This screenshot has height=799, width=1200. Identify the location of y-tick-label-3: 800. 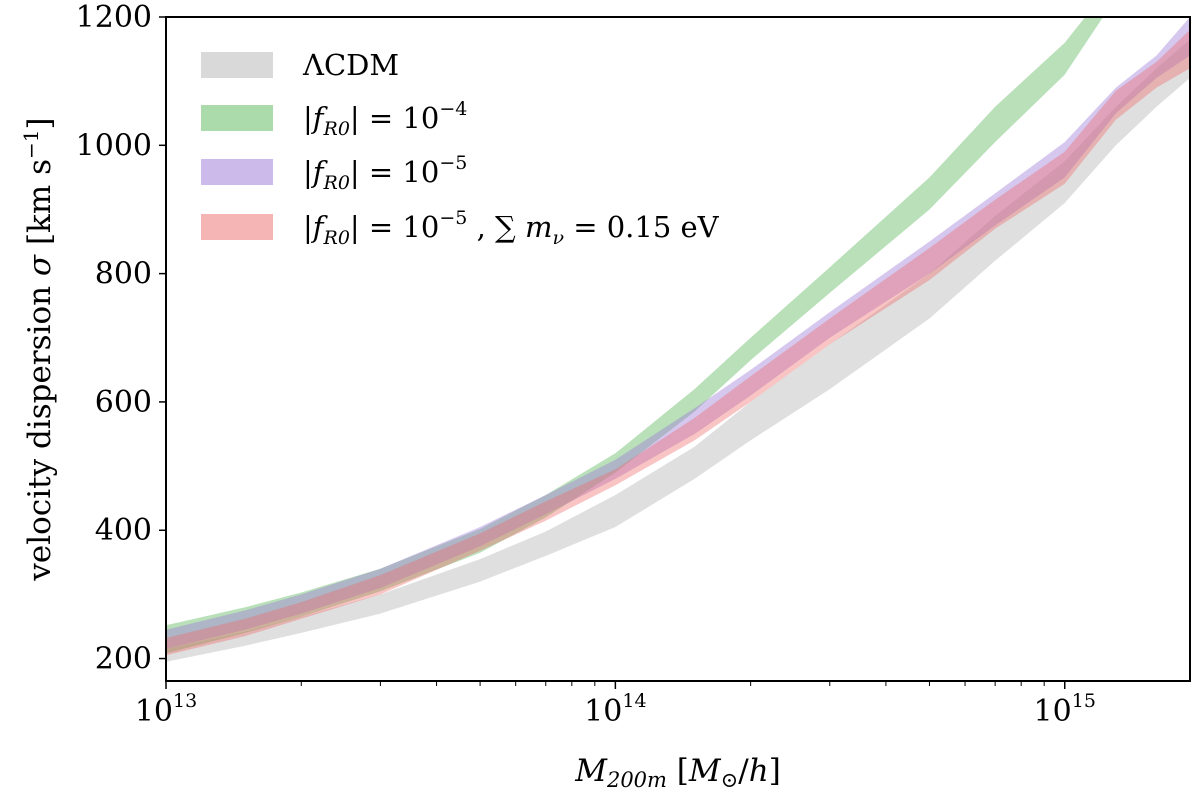
(123, 274).